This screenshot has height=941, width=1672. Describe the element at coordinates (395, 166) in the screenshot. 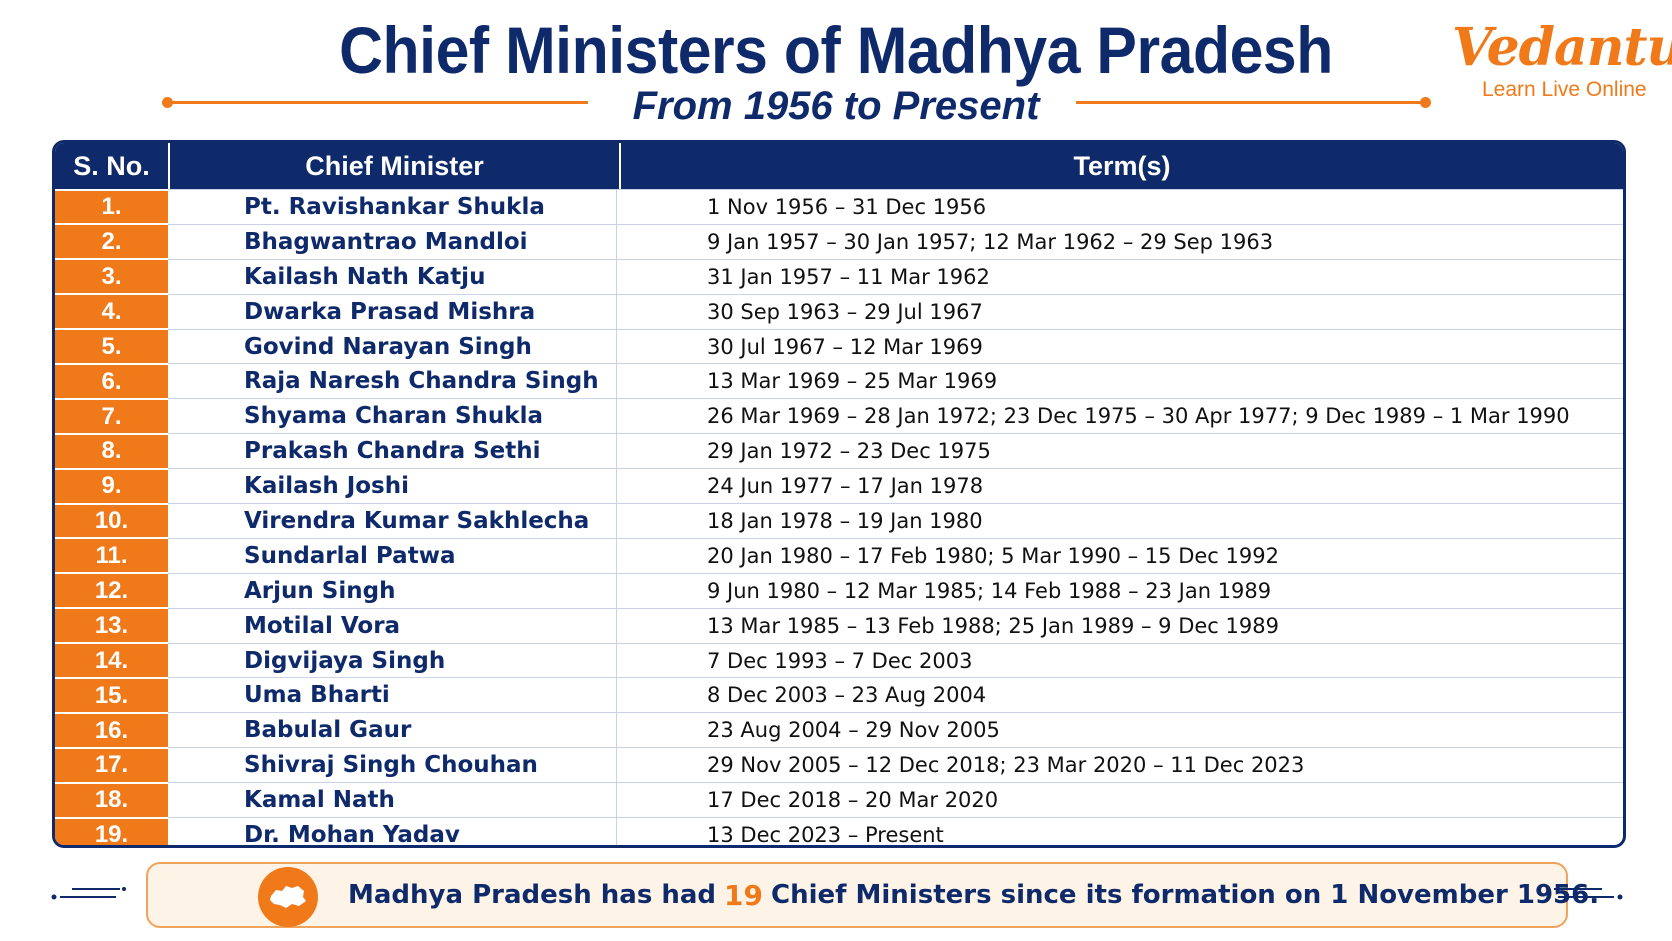

I see `column-header-chief-minister: Chief Minister` at that location.